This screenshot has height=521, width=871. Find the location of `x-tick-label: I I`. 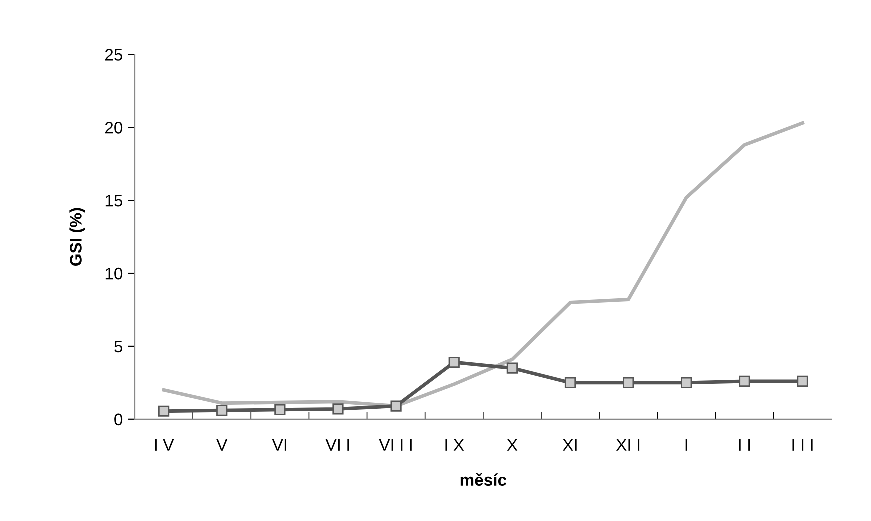

x-tick-label: I I is located at coordinates (744, 445).